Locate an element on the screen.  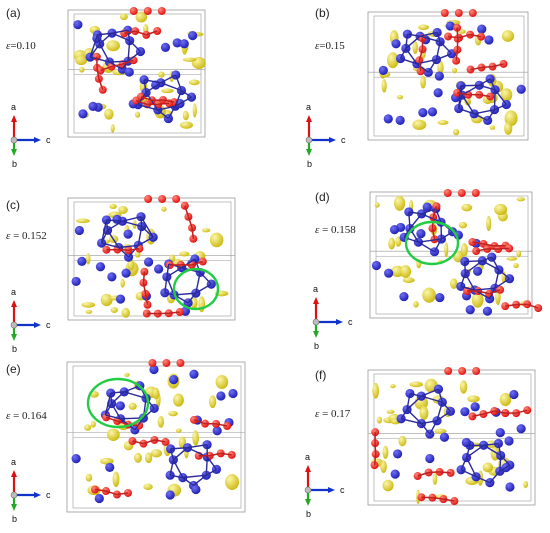
panel-label: (f) is located at coordinates (321, 375).